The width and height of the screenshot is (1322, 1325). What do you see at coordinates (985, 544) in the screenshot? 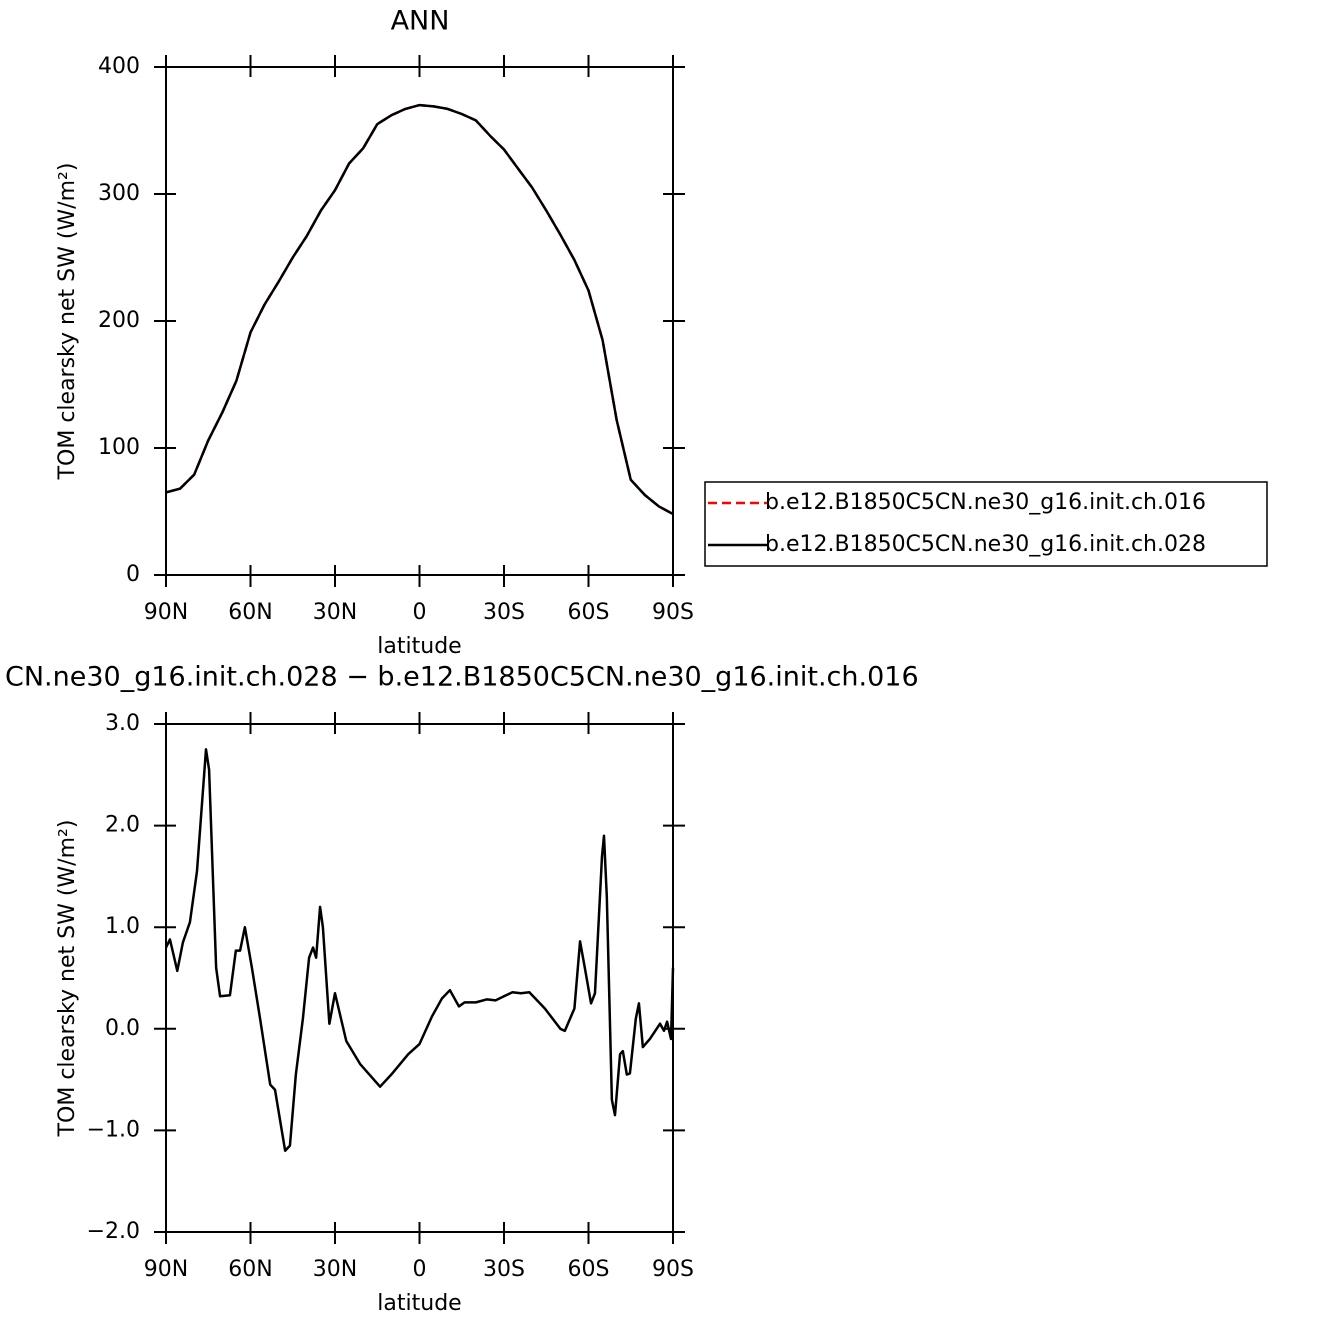
I see `legend-label: b.e12.B1850C5CN.ne30_g16.init.ch.028` at bounding box center [985, 544].